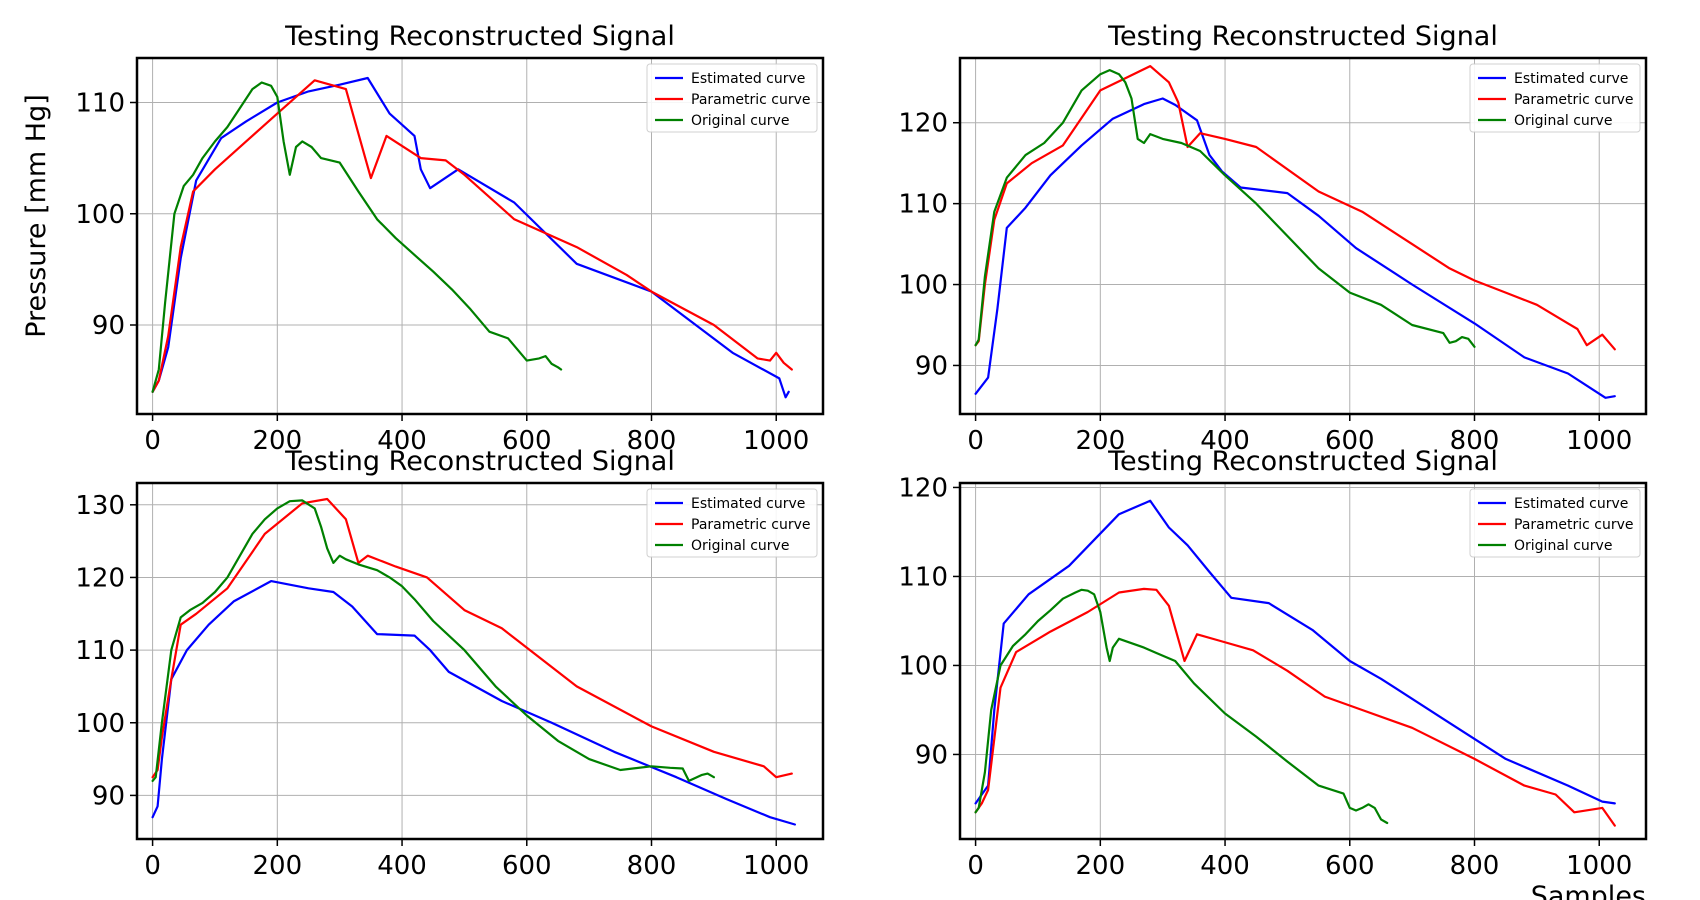 This screenshot has width=1700, height=900. Describe the element at coordinates (36, 216) in the screenshot. I see `y-axis-label: Pressure [mm Hg]` at that location.